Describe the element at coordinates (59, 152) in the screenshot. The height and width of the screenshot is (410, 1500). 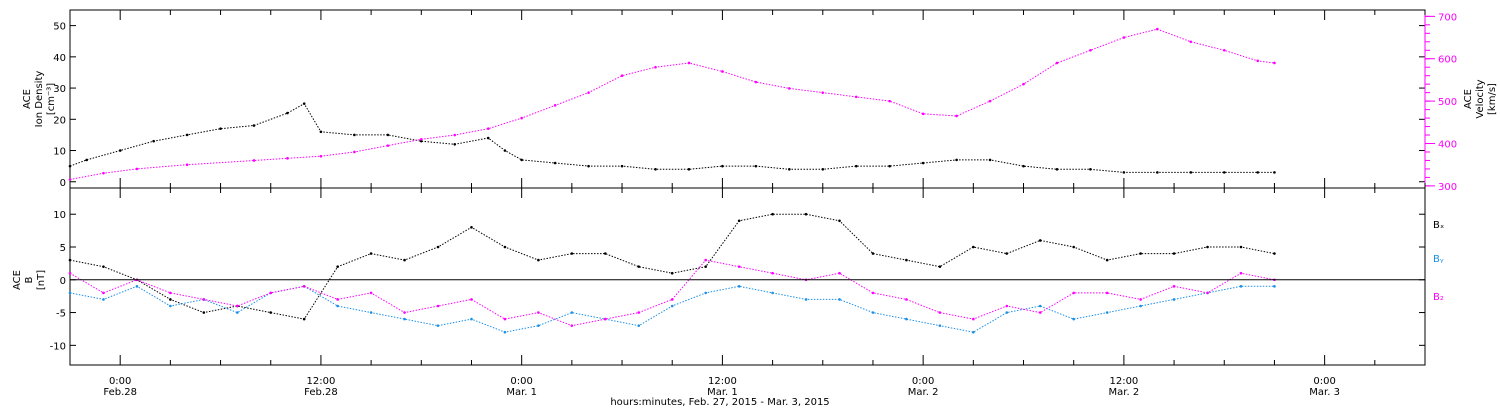
I see `density-tick-label: 10` at that location.